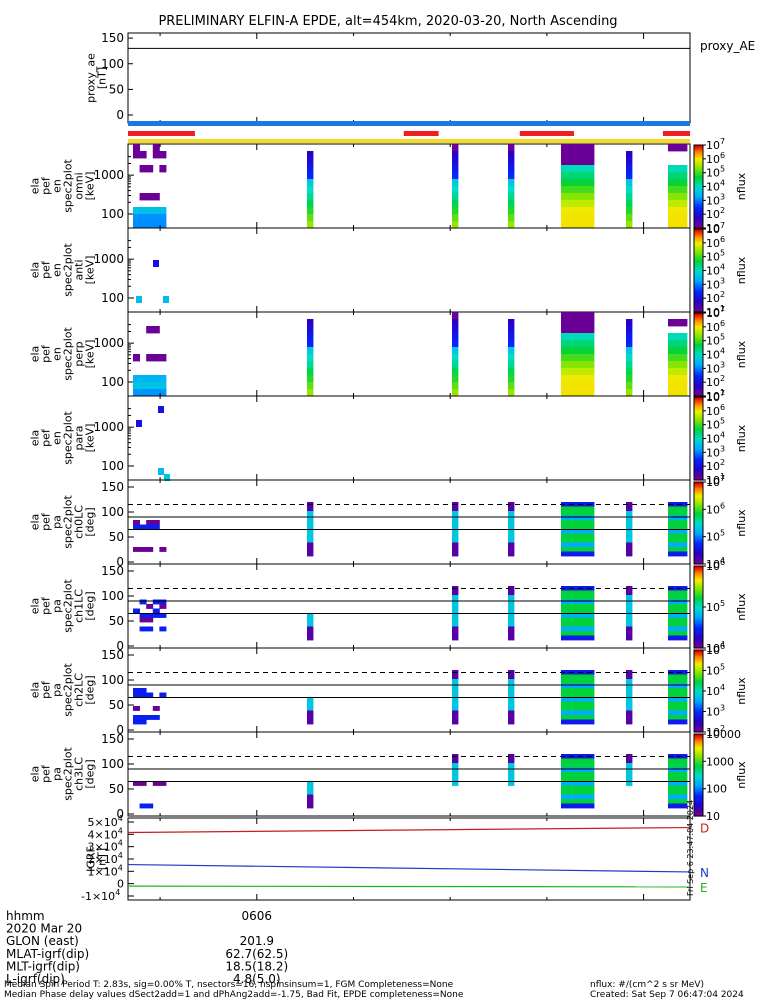 This screenshot has height=1000, width=775. What do you see at coordinates (57, 438) in the screenshot?
I see `energy-ylabel-3-line: en` at bounding box center [57, 438].